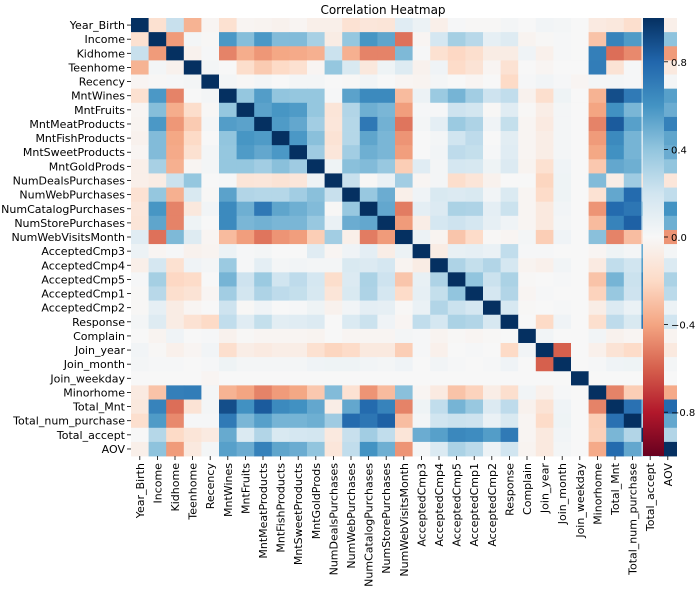 The height and width of the screenshot is (593, 700). What do you see at coordinates (245, 488) in the screenshot?
I see `column-label: MntFruits` at bounding box center [245, 488].